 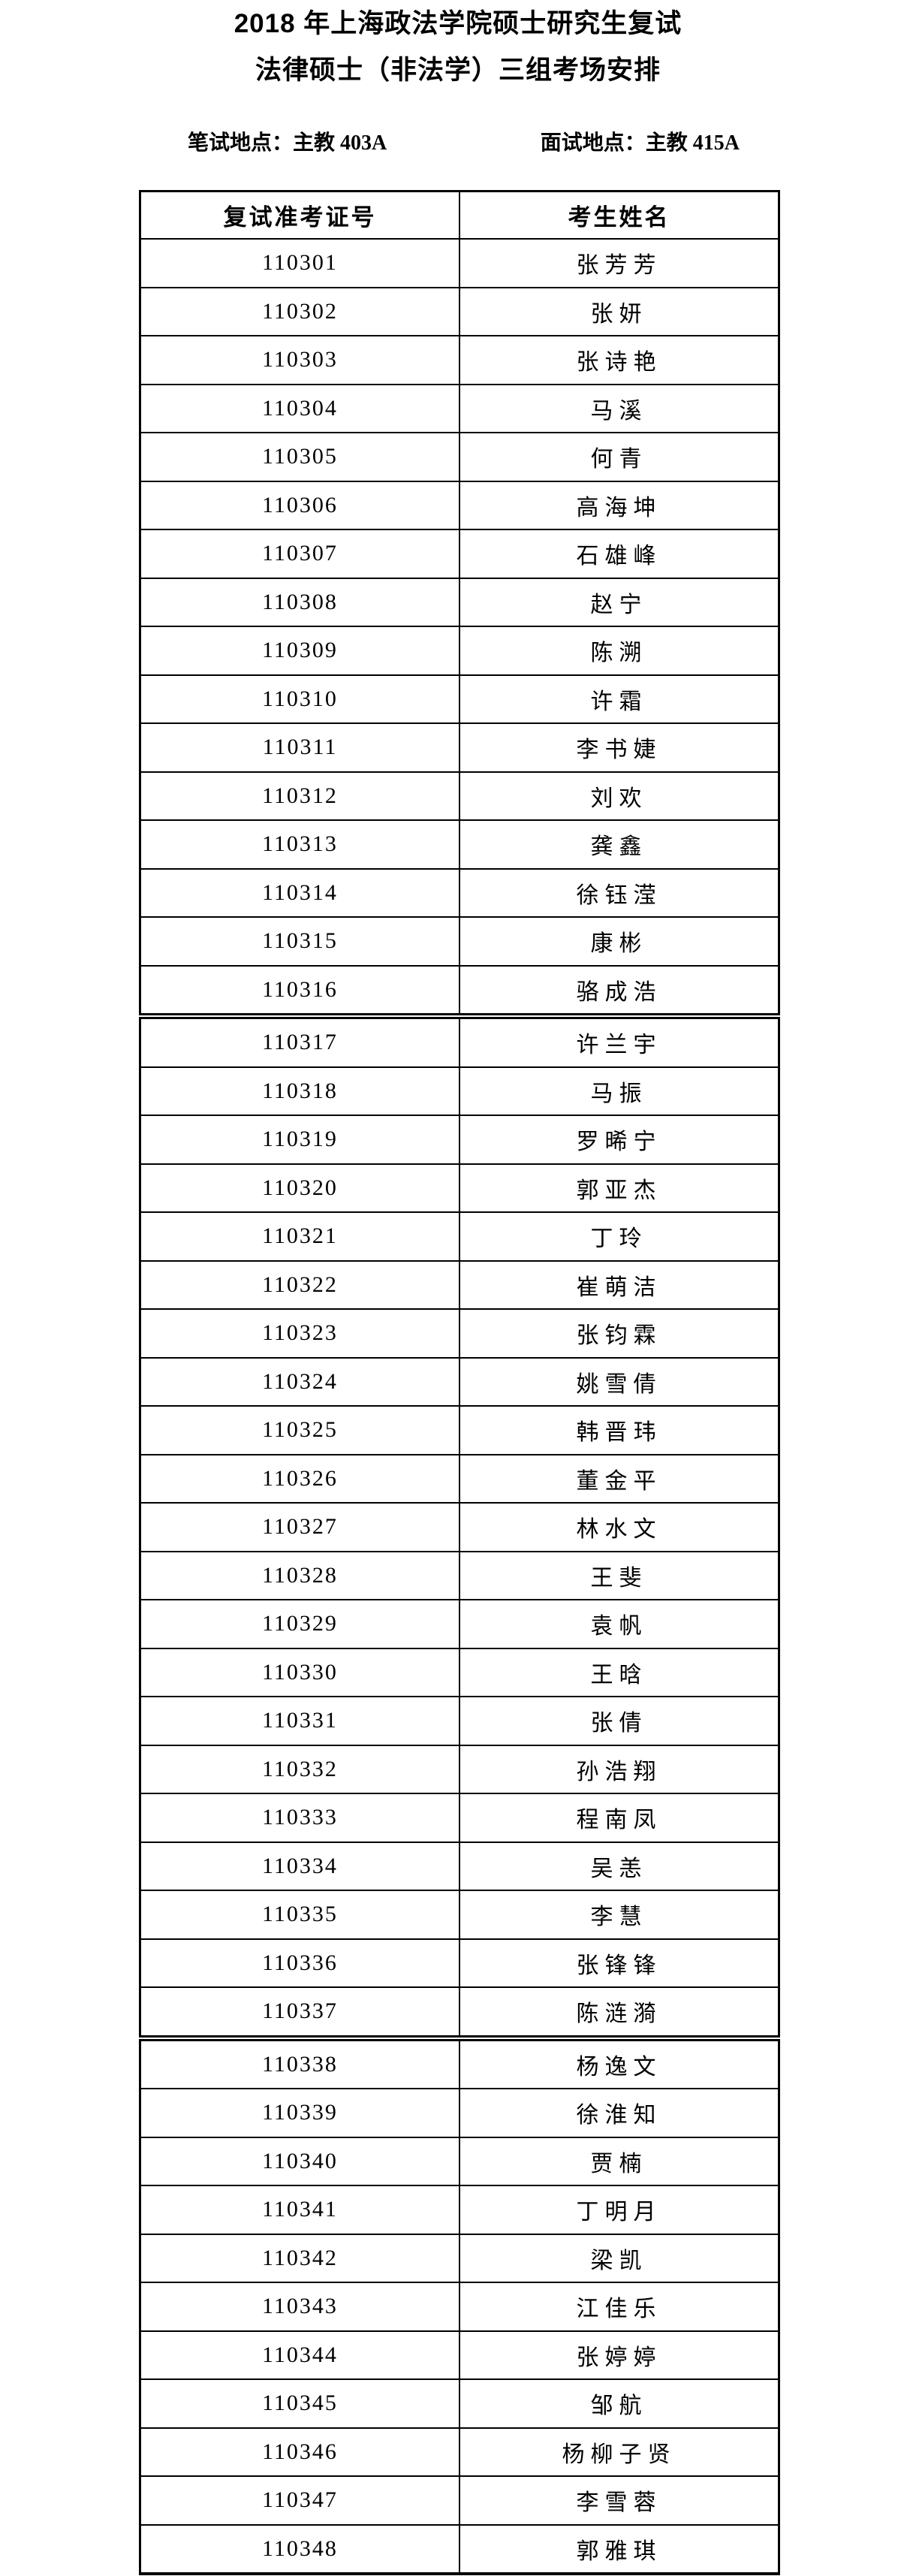 What do you see at coordinates (619, 215) in the screenshot?
I see `column-header-name: 考生姓名` at bounding box center [619, 215].